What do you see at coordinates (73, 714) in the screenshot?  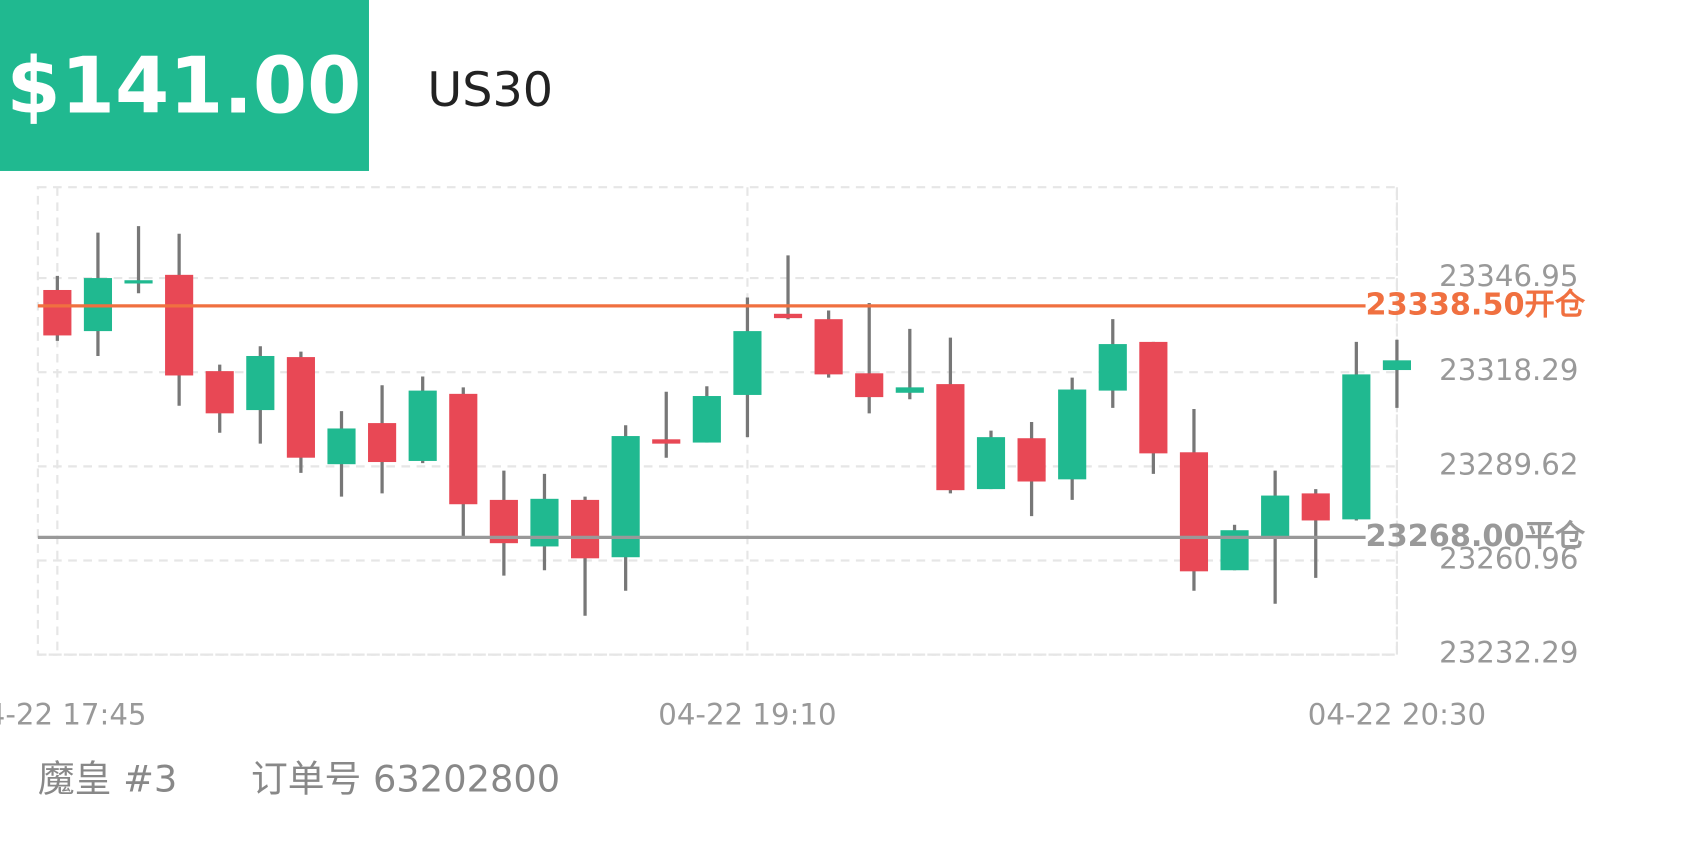 I see `x-tick-label: 04-22 17:45` at bounding box center [73, 714].